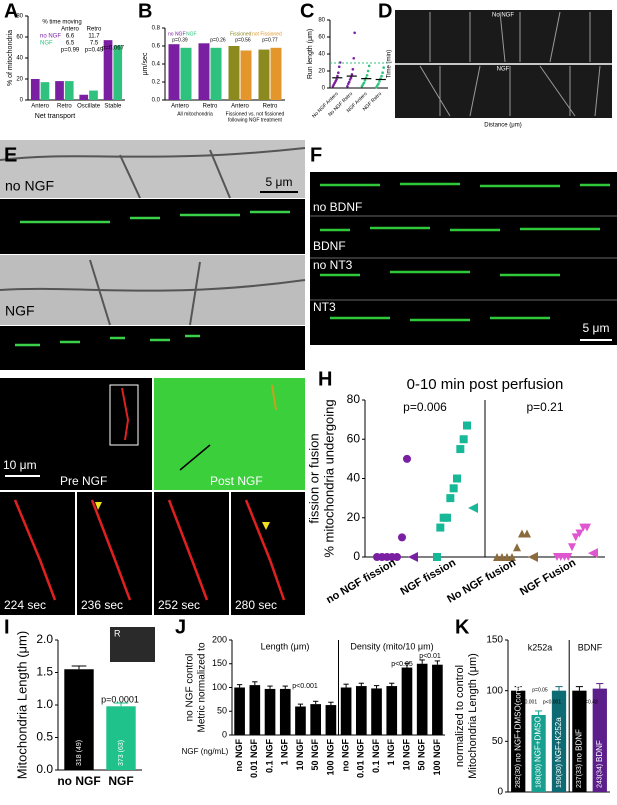 Image resolution: width=617 pixels, height=805 pixels. What do you see at coordinates (117, 633) in the screenshot?
I see `inset-label: R` at bounding box center [117, 633].